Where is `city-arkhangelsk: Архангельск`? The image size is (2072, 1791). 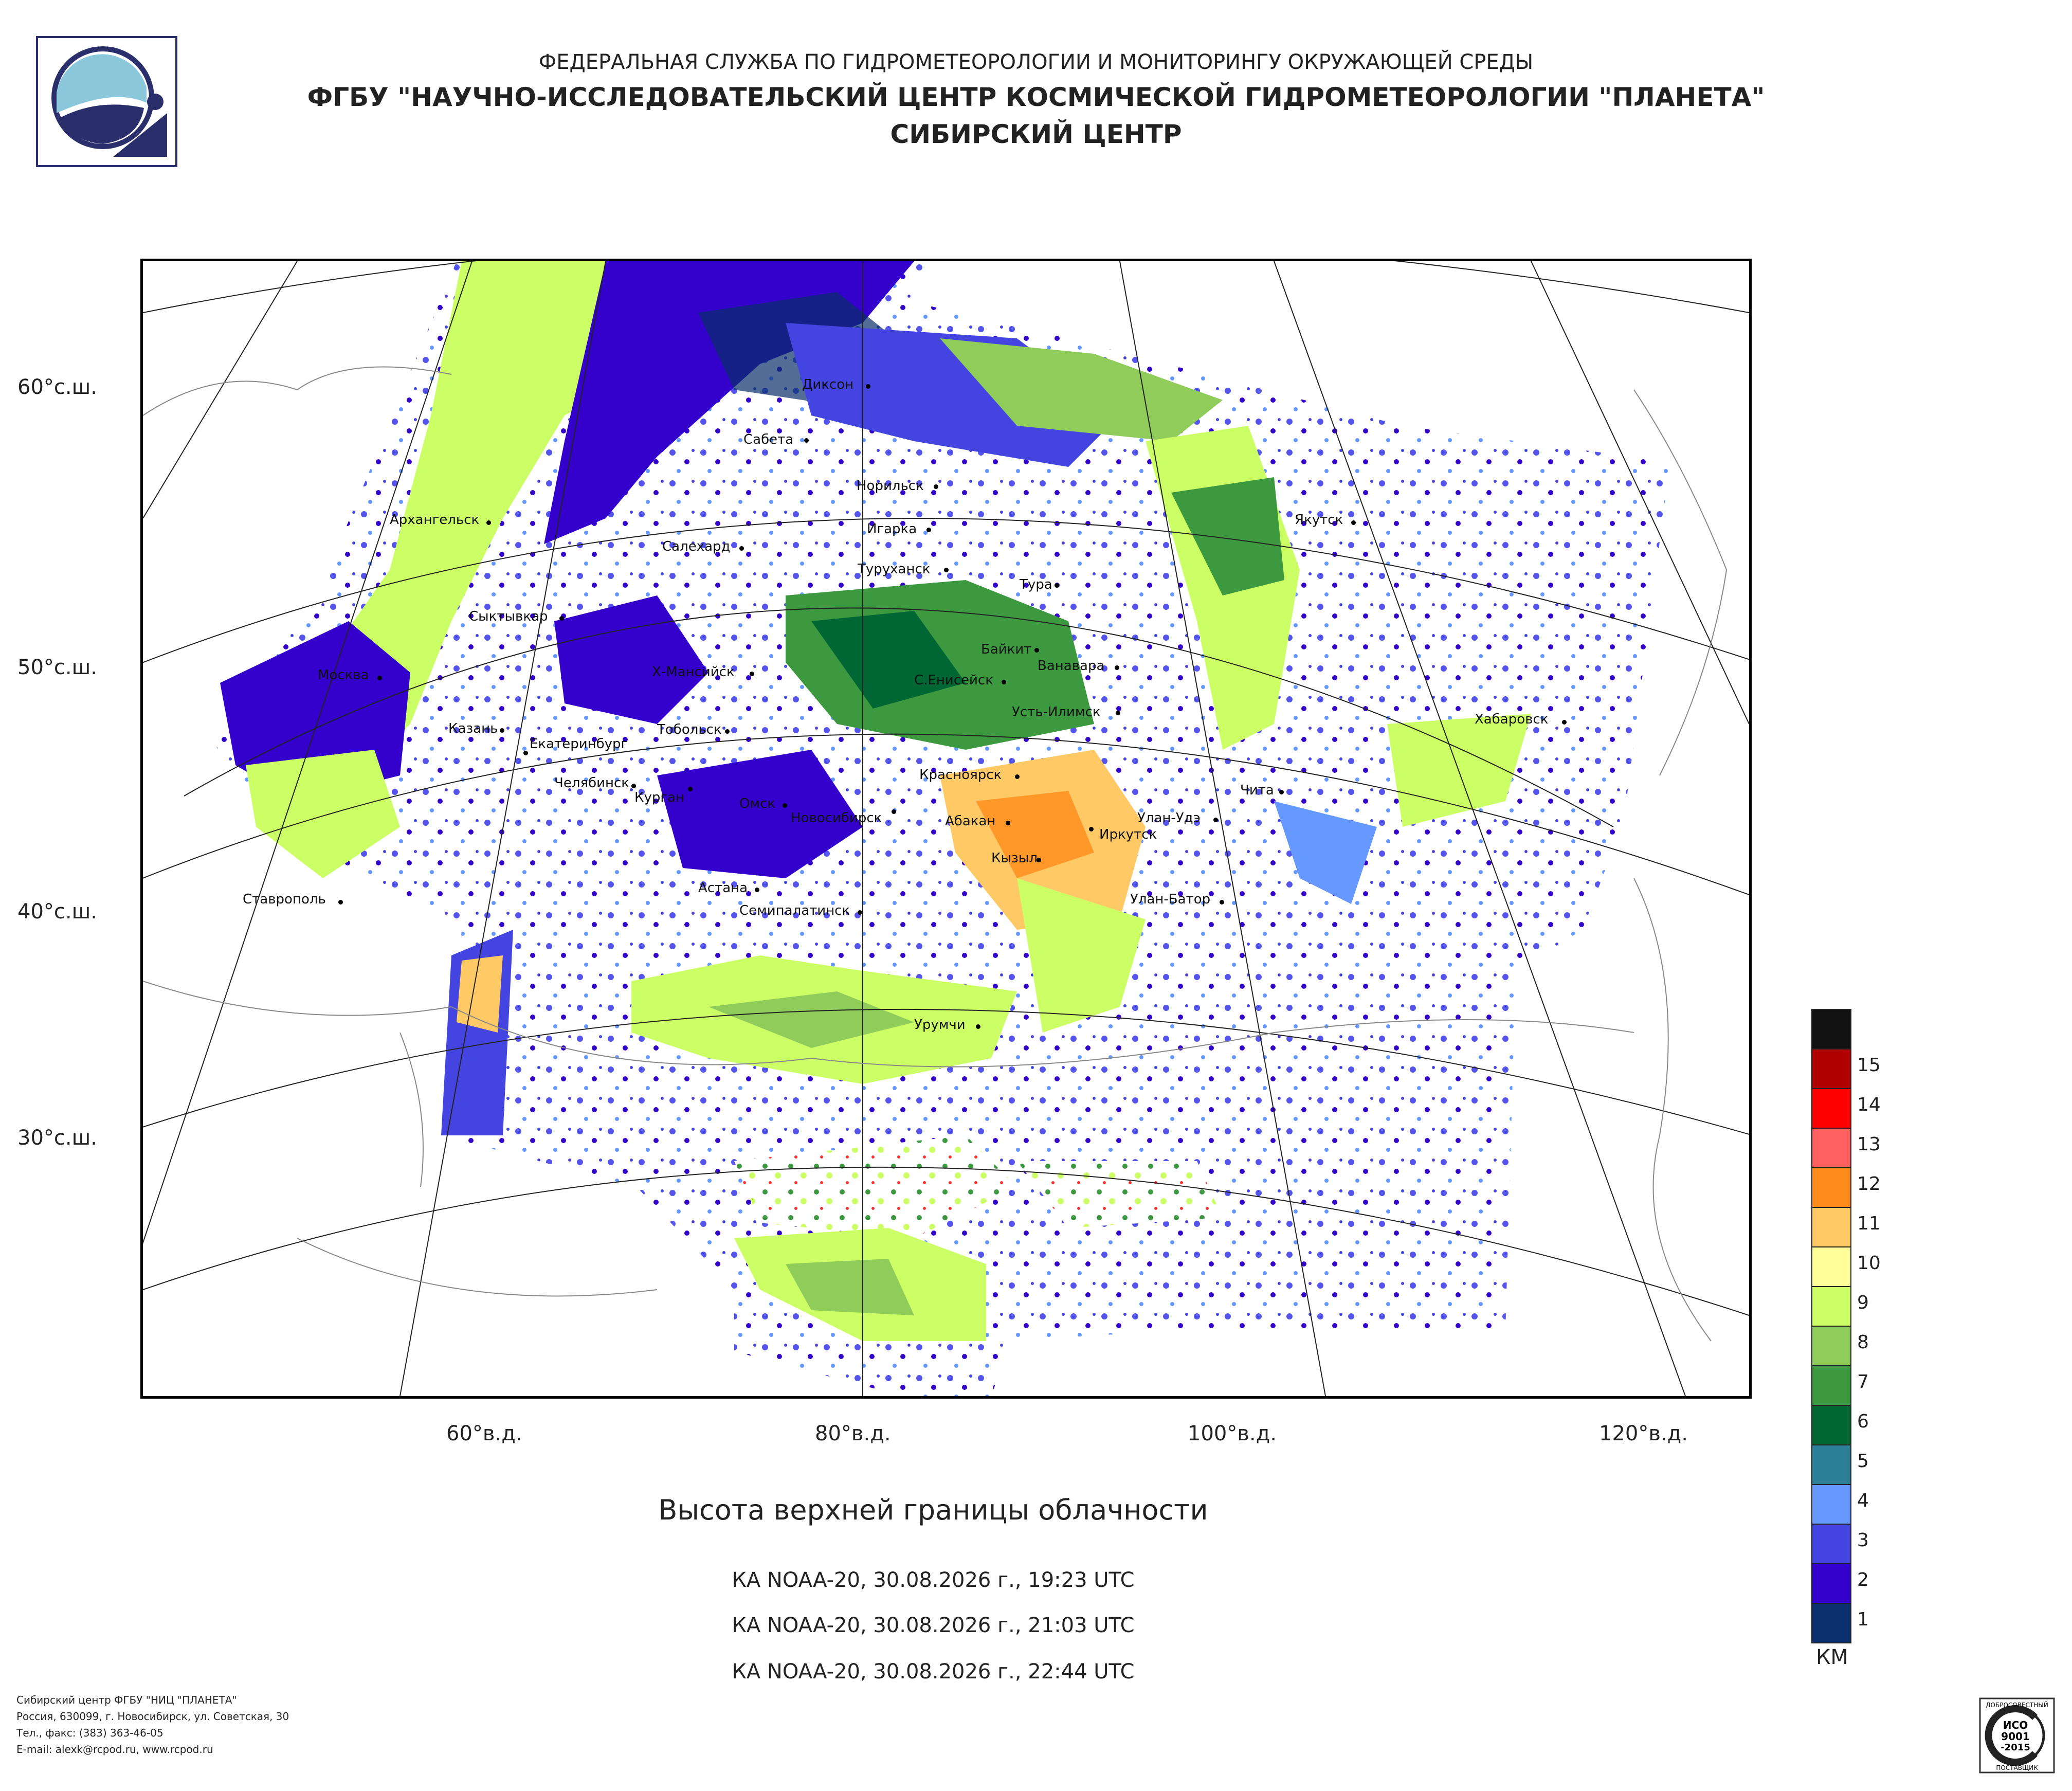 city-arkhangelsk: Архангельск is located at coordinates (440, 520).